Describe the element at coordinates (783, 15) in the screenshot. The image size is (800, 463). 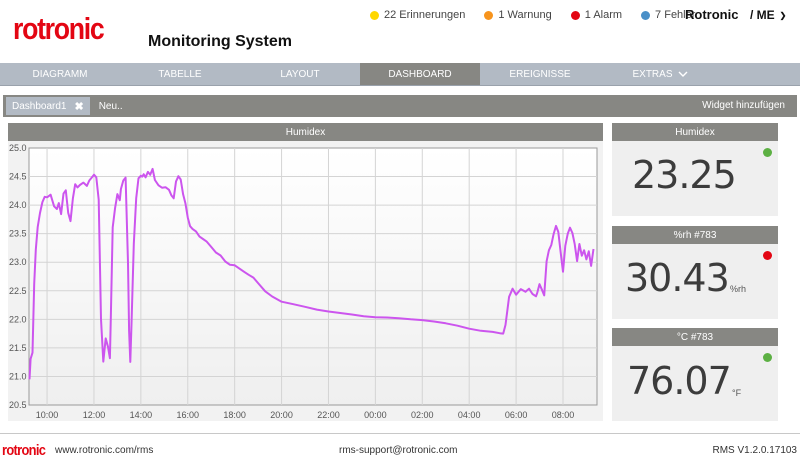
I see `chevron-down-icon: ❯` at that location.